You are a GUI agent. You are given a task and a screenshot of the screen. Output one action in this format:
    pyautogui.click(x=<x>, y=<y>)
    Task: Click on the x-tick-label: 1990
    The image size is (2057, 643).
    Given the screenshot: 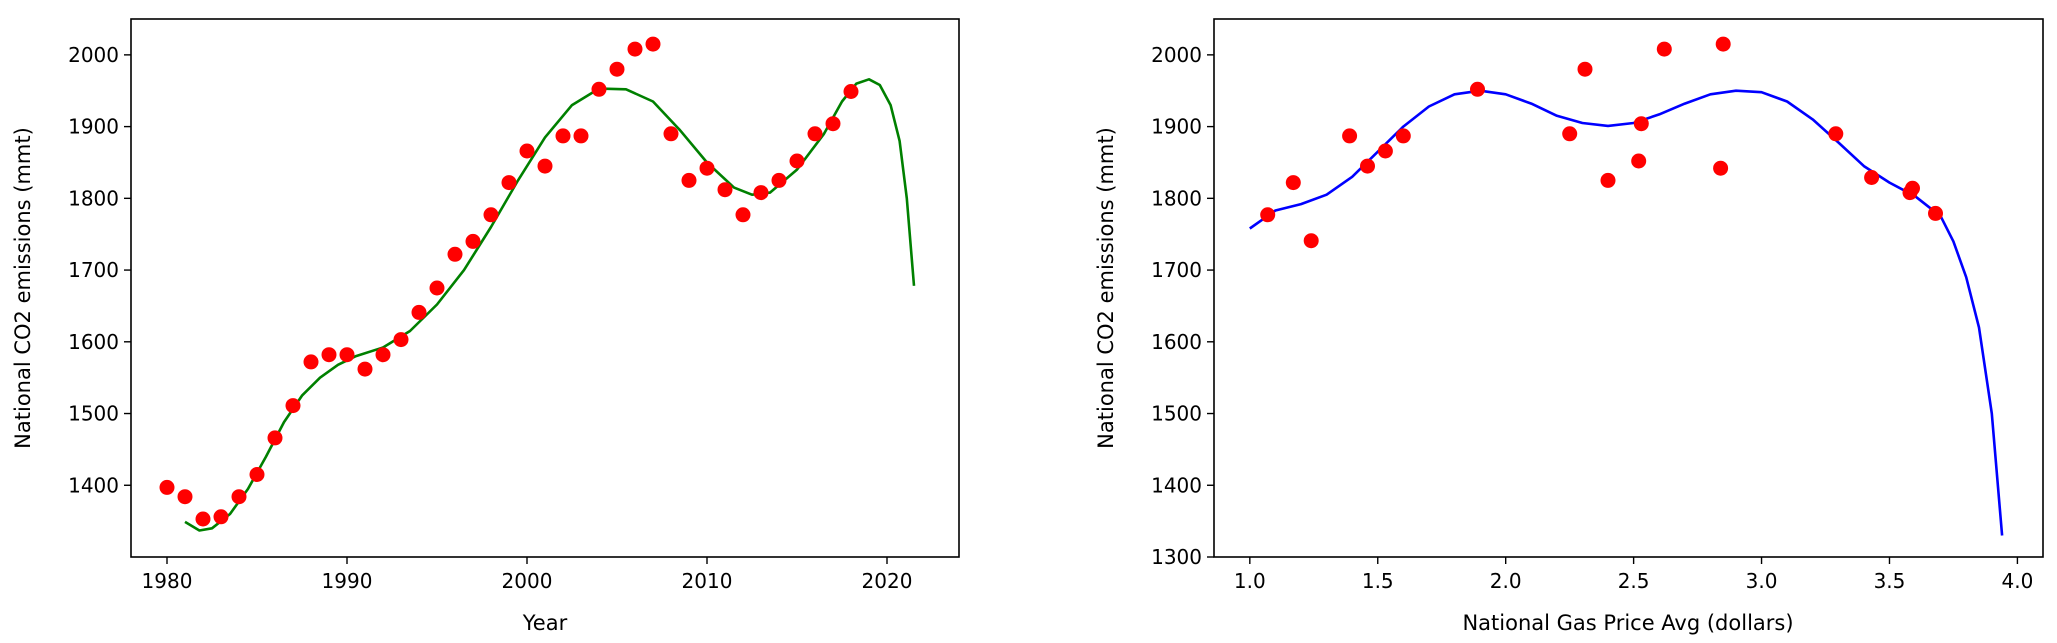 What is the action you would take?
    pyautogui.click(x=347, y=581)
    